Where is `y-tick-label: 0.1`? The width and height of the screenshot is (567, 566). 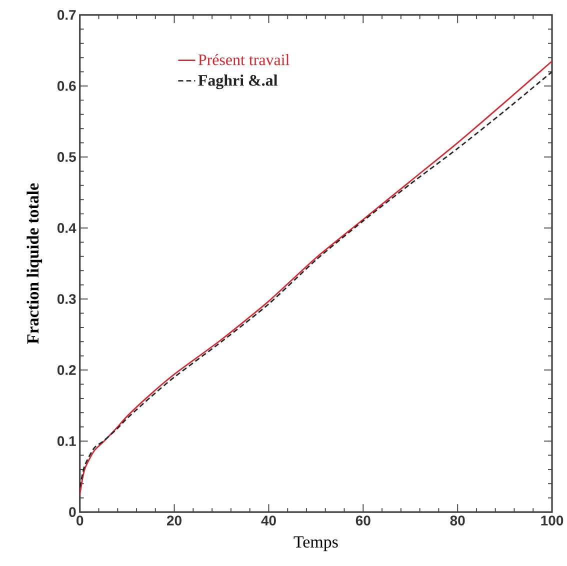
y-tick-label: 0.1 is located at coordinates (66, 441).